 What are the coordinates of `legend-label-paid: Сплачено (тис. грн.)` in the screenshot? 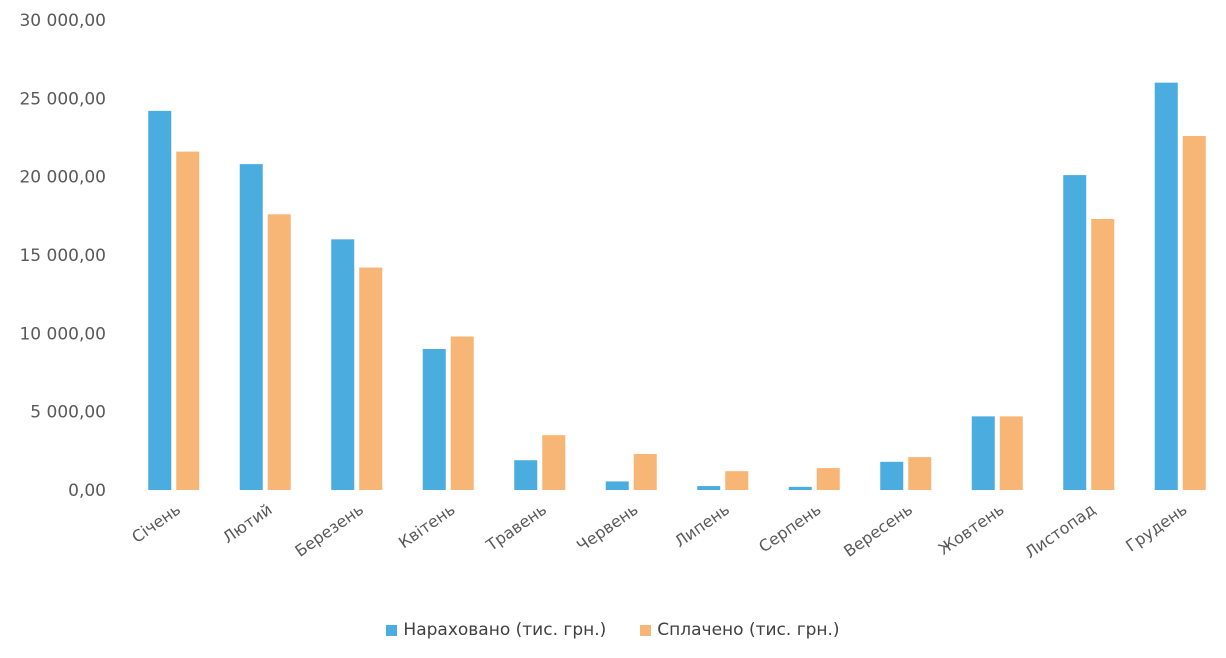 It's located at (748, 630).